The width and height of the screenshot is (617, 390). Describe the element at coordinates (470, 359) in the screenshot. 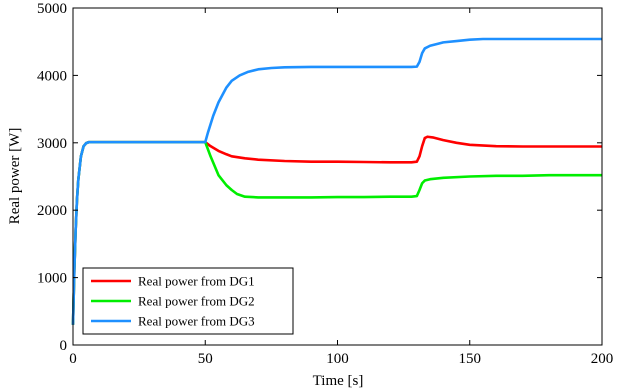

I see `x-tick-label: 150` at that location.